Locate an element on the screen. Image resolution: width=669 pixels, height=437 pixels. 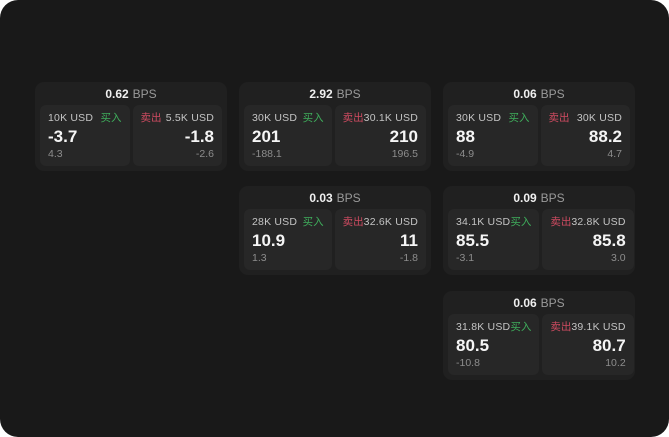
quote-panels: 30K USD 买入 88 -4.9 卖出 30K USD 88.2 4.7 is located at coordinates (539, 135).